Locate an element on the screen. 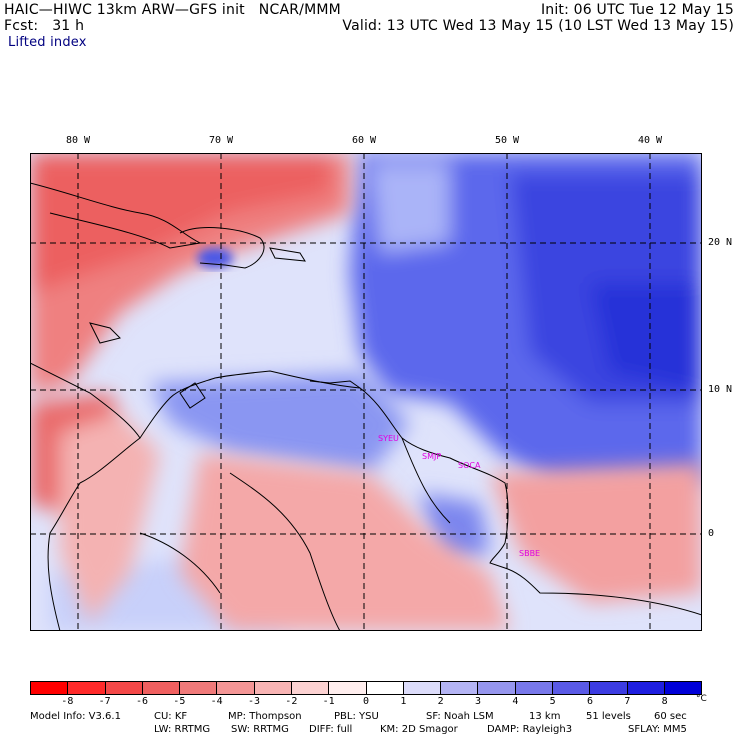 Image resolution: width=740 pixels, height=740 pixels. model-info-timestep: 60 sec is located at coordinates (670, 716).